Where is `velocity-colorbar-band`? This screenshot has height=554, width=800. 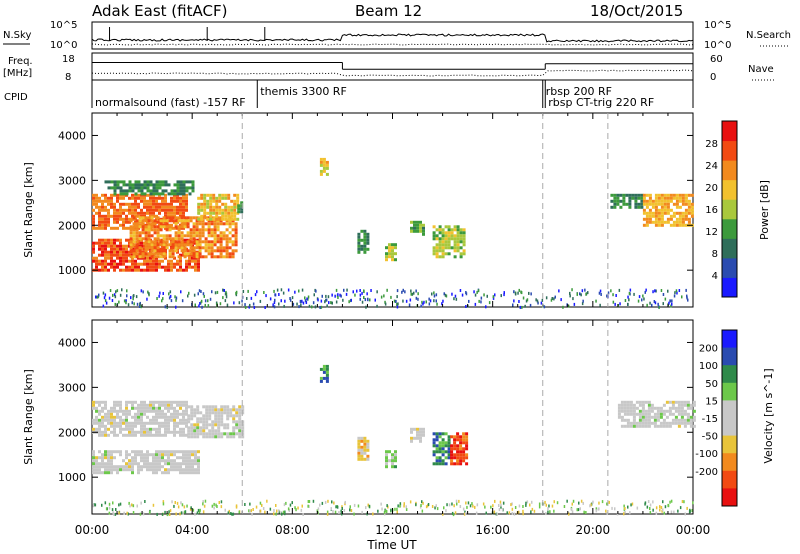 velocity-colorbar-band is located at coordinates (729, 462).